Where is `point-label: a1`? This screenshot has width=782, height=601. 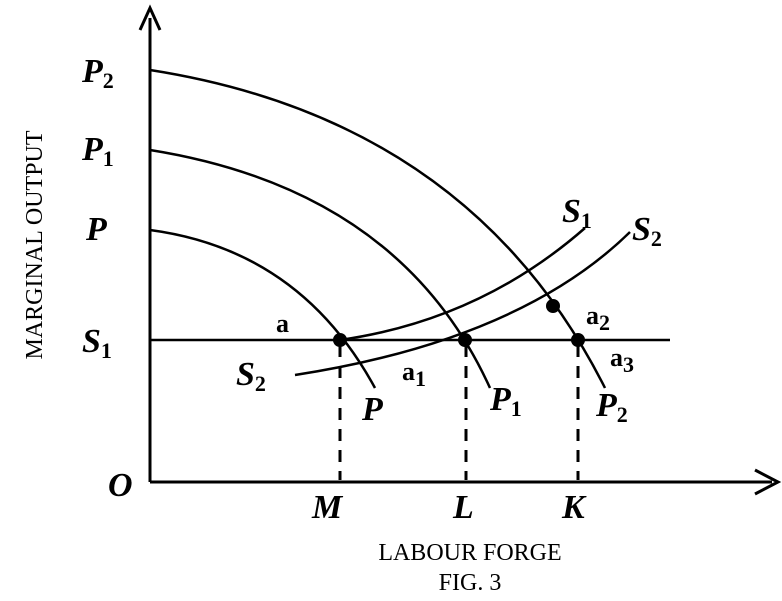 point-label: a1 is located at coordinates (414, 374).